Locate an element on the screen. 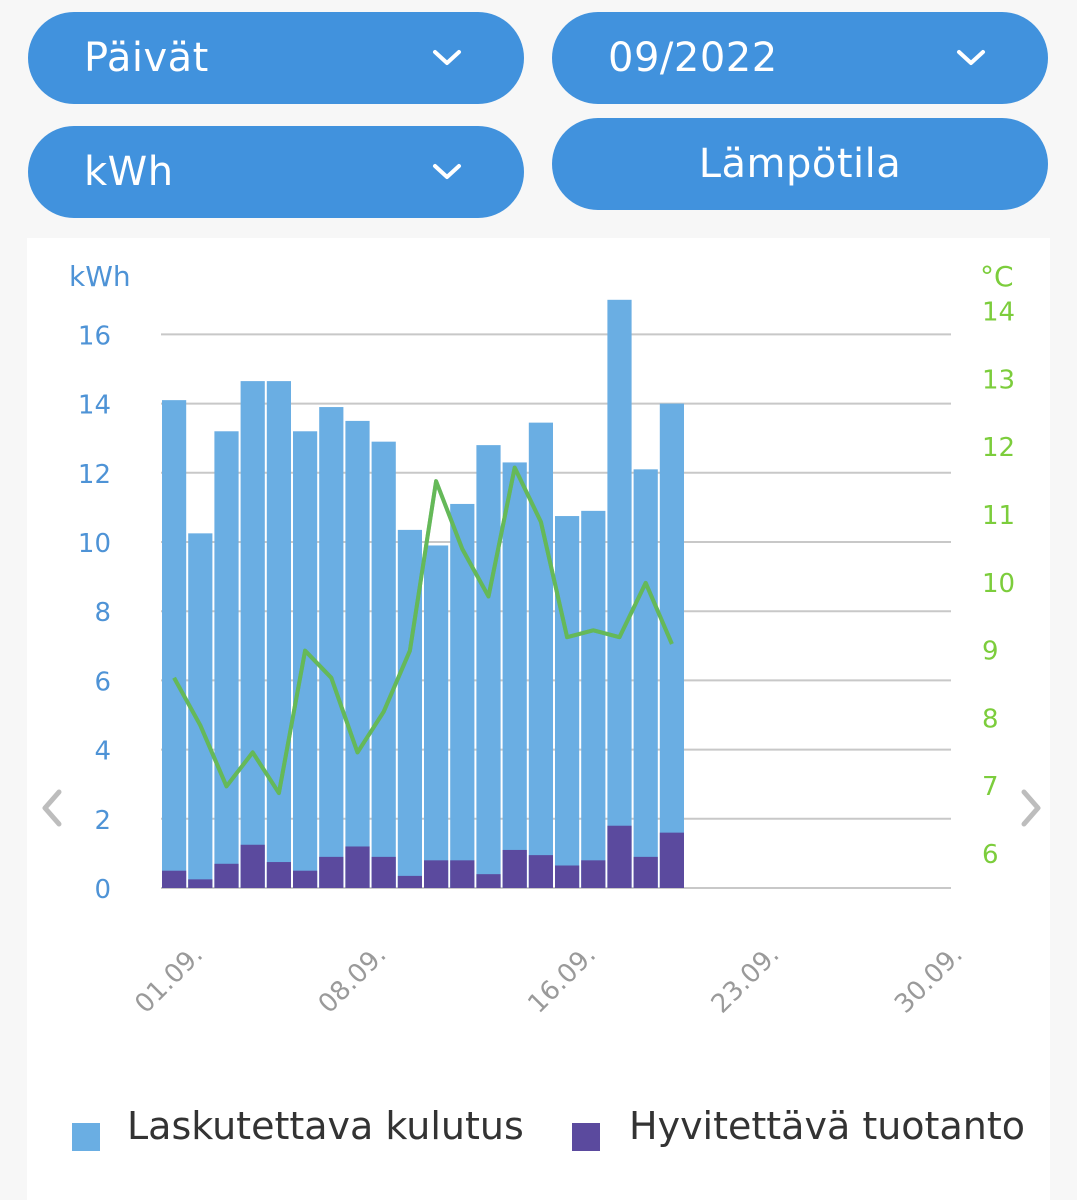 The width and height of the screenshot is (1077, 1200). left-axis-unit: kWh is located at coordinates (100, 276).